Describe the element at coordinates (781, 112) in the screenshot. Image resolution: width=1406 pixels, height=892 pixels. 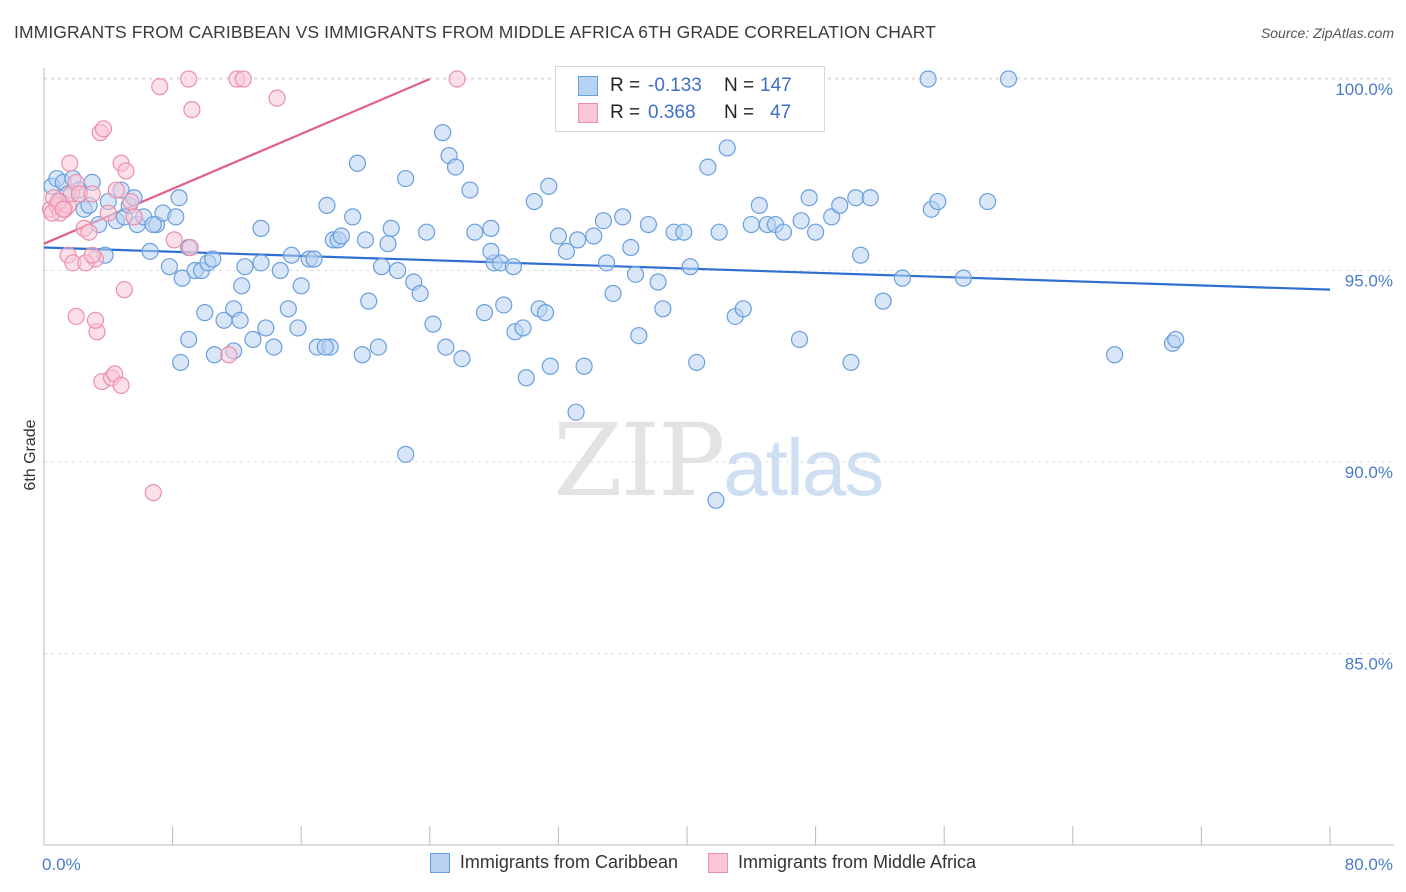
I see `legend-n-value: 47` at that location.